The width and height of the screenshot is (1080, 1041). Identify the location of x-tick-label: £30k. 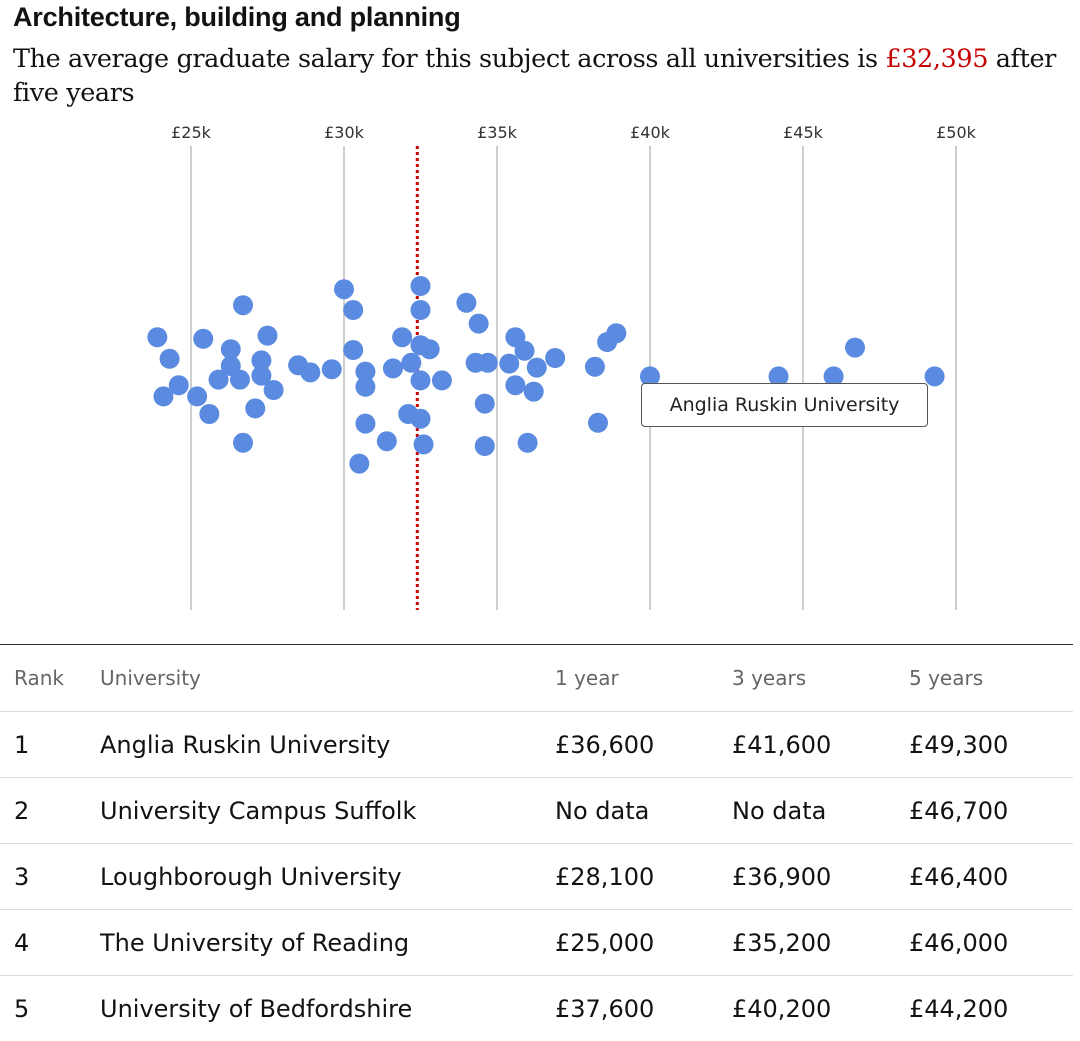
(344, 132).